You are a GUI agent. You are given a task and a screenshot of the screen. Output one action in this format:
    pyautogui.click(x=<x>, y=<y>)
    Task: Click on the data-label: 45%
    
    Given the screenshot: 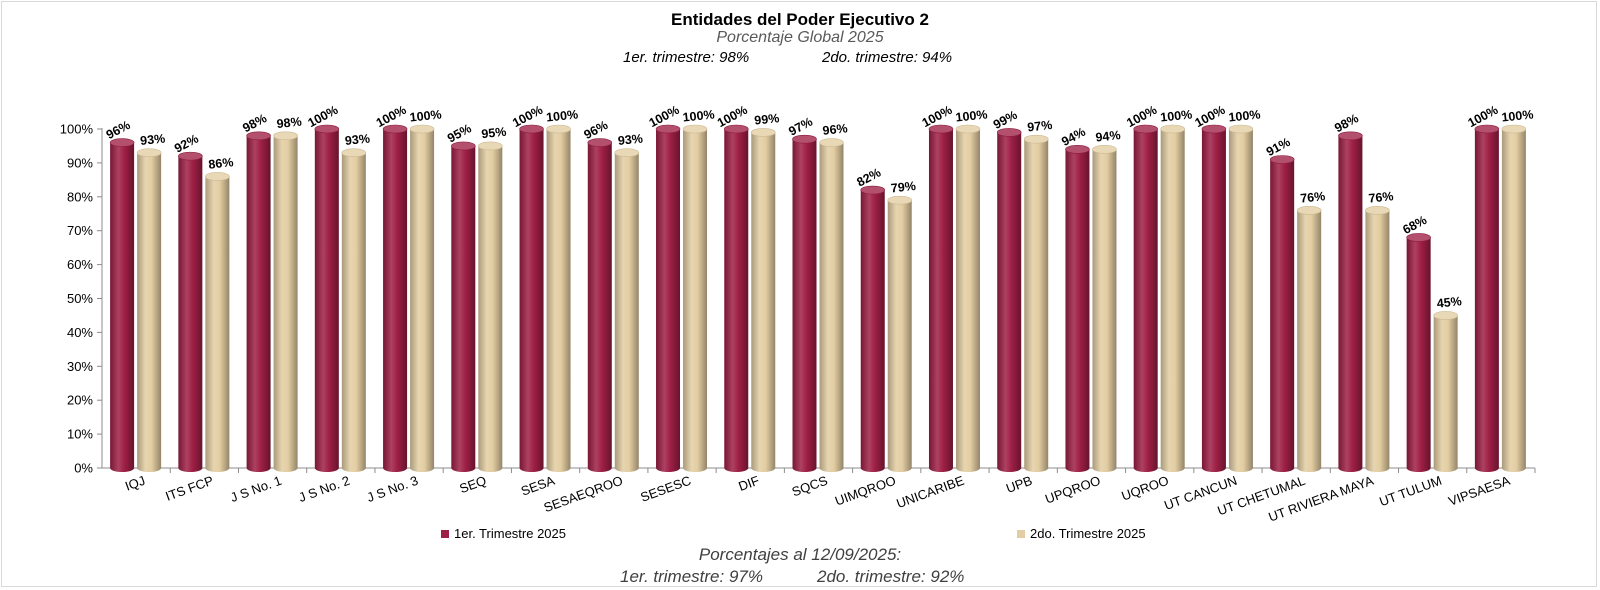 What is the action you would take?
    pyautogui.click(x=1449, y=302)
    